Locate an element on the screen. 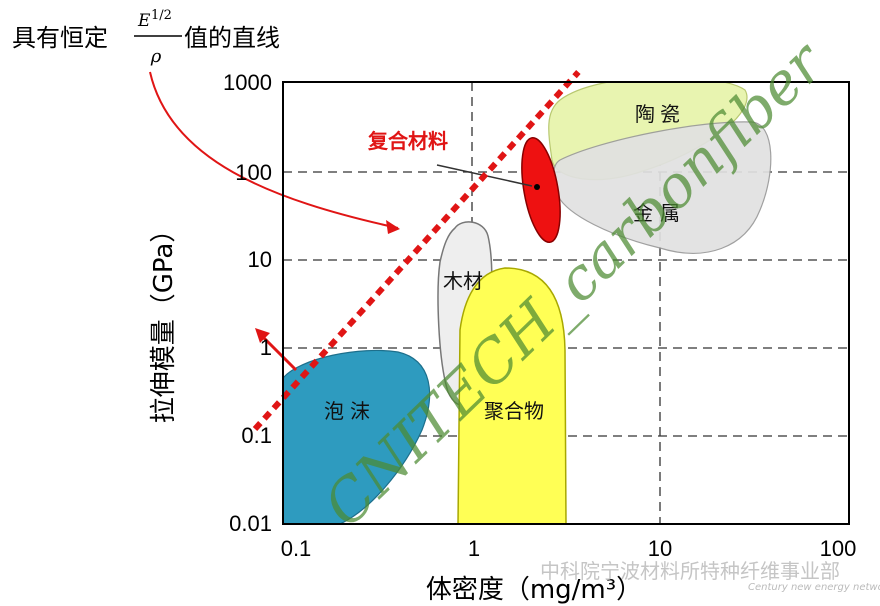  formula-suffix: 值的直线 is located at coordinates (232, 38).